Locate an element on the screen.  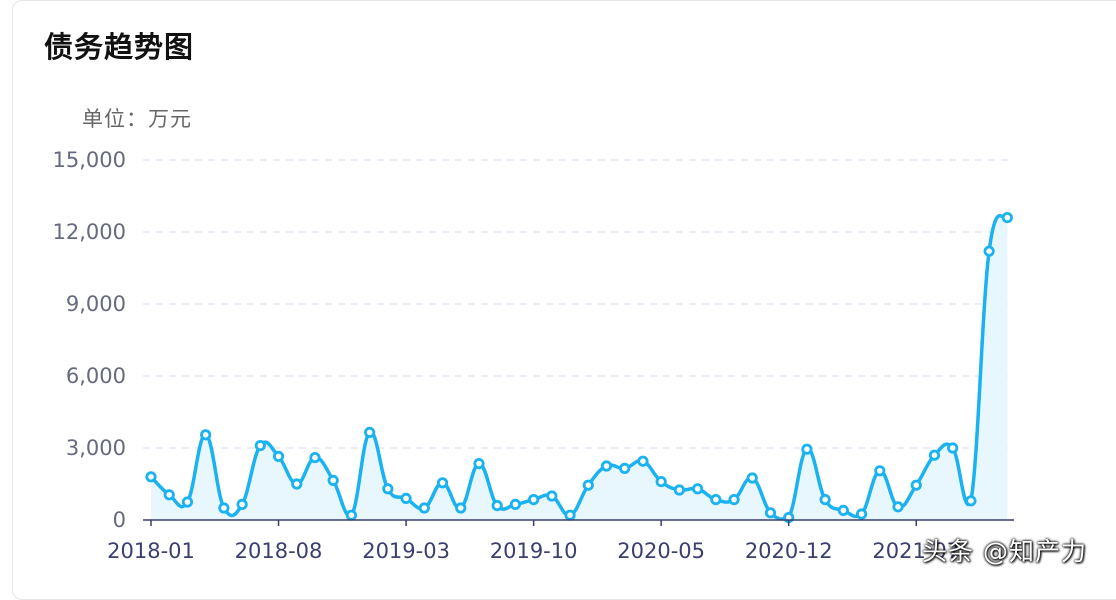
unit-label: 单位：万元 is located at coordinates (137, 119).